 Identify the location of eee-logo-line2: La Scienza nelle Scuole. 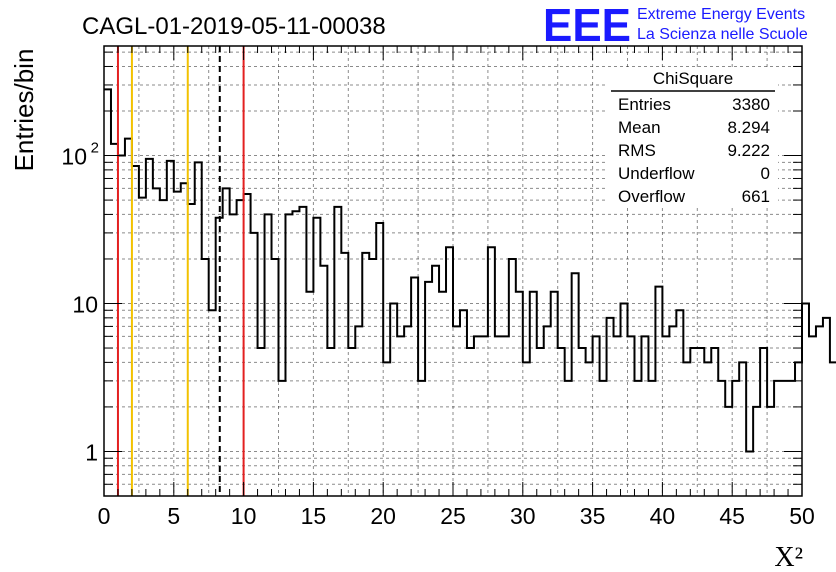
(722, 34).